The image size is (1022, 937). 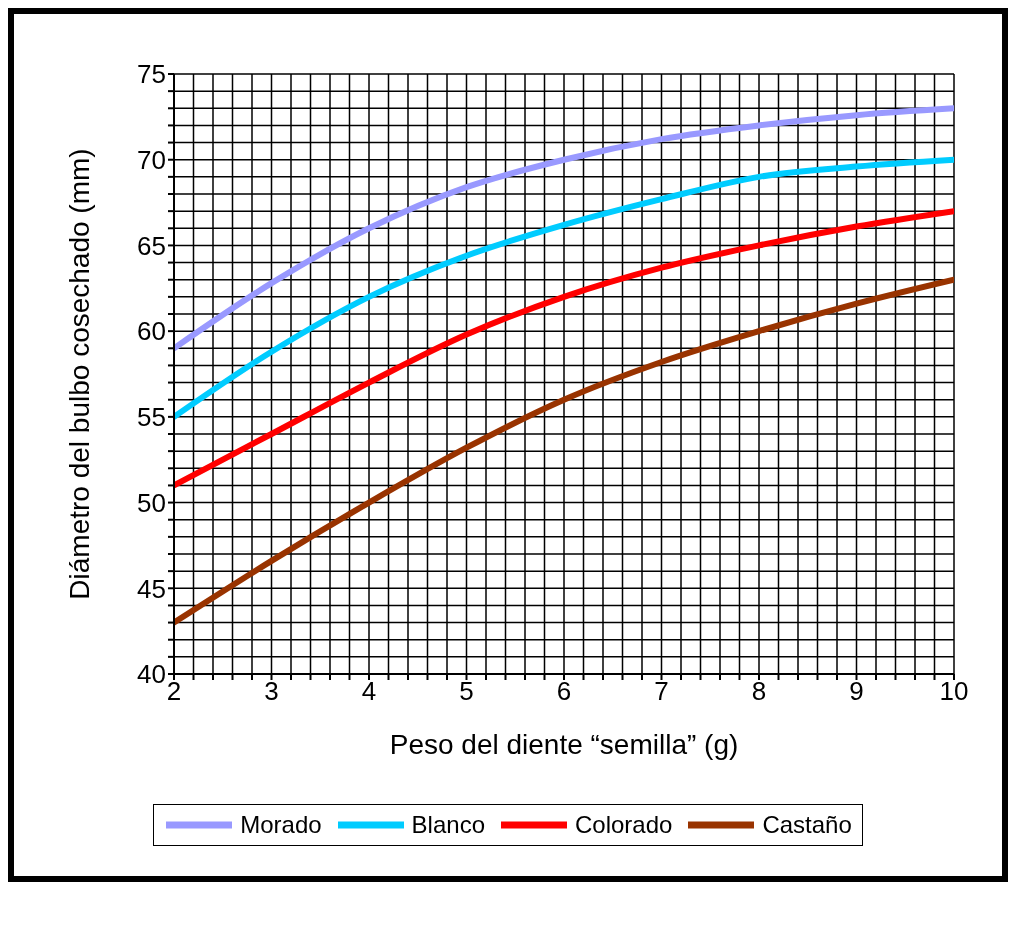 What do you see at coordinates (151, 245) in the screenshot?
I see `y-tick-label: 65` at bounding box center [151, 245].